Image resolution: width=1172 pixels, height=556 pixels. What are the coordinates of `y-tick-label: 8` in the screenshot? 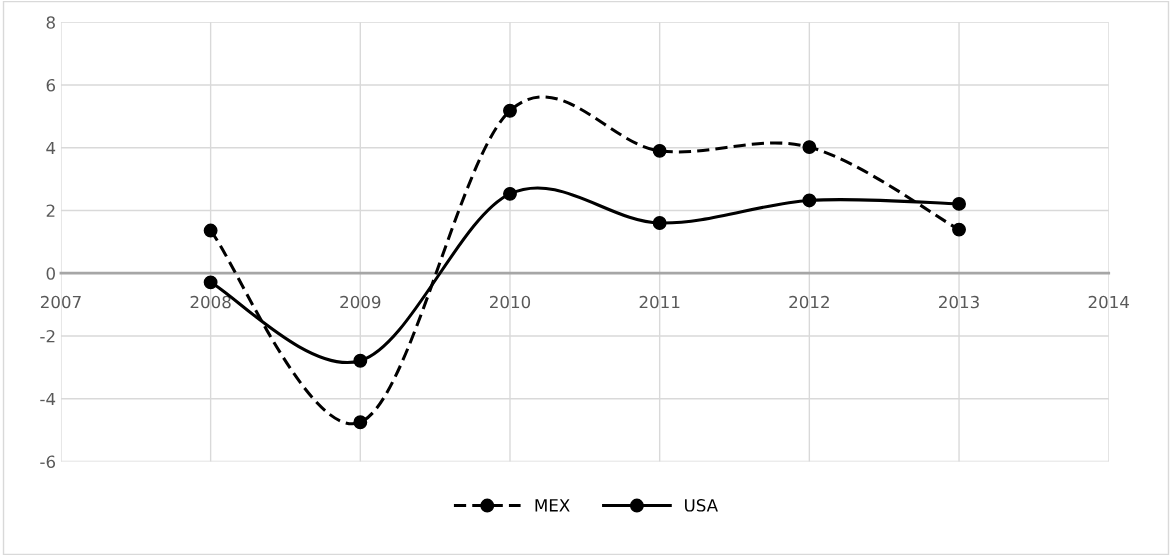 It's located at (50, 22).